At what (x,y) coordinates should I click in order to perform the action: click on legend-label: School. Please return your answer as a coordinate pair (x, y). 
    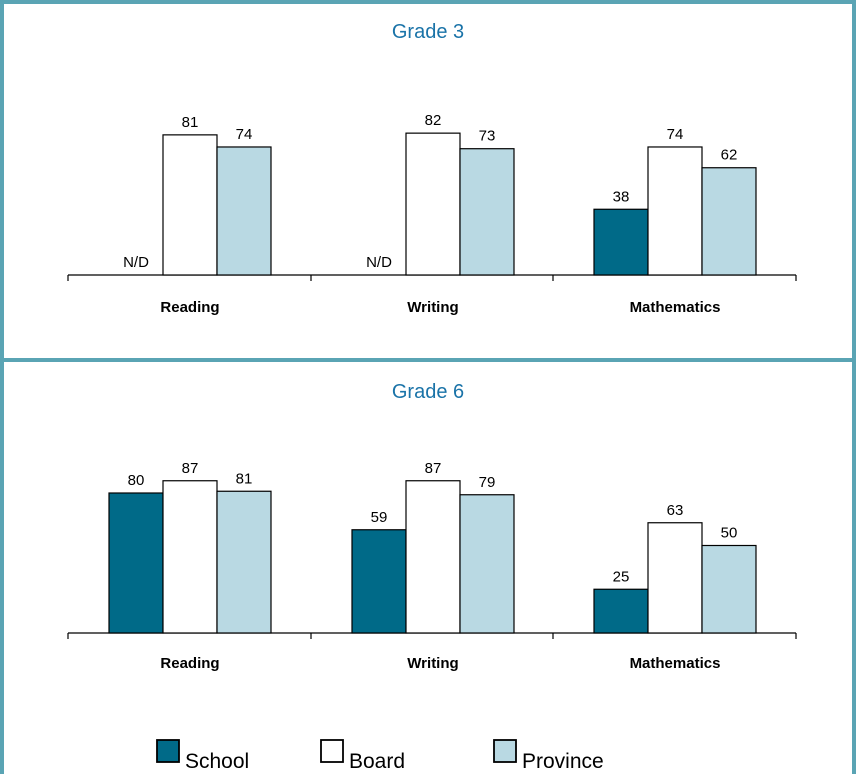
    Looking at the image, I should click on (217, 761).